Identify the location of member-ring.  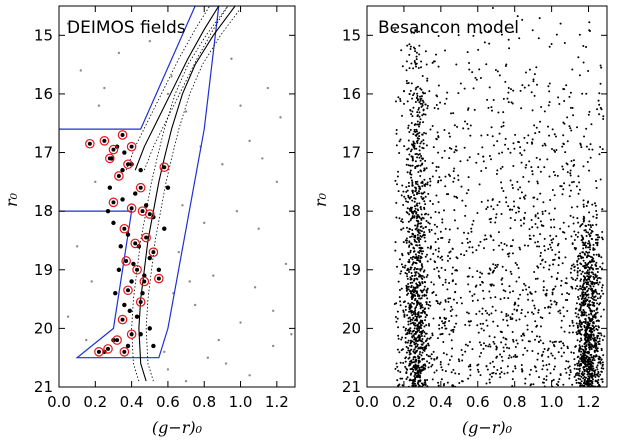
(131, 208).